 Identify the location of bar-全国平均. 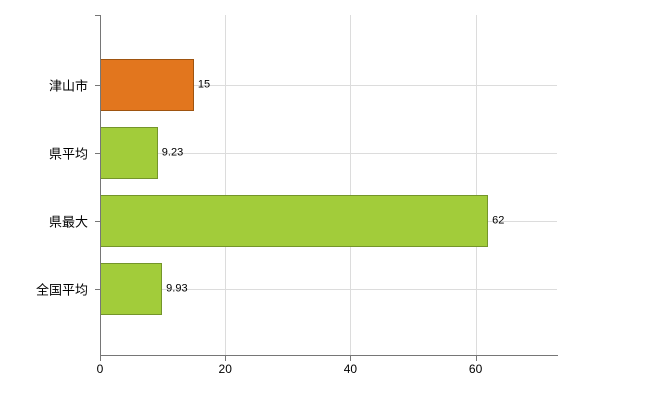
(131, 289).